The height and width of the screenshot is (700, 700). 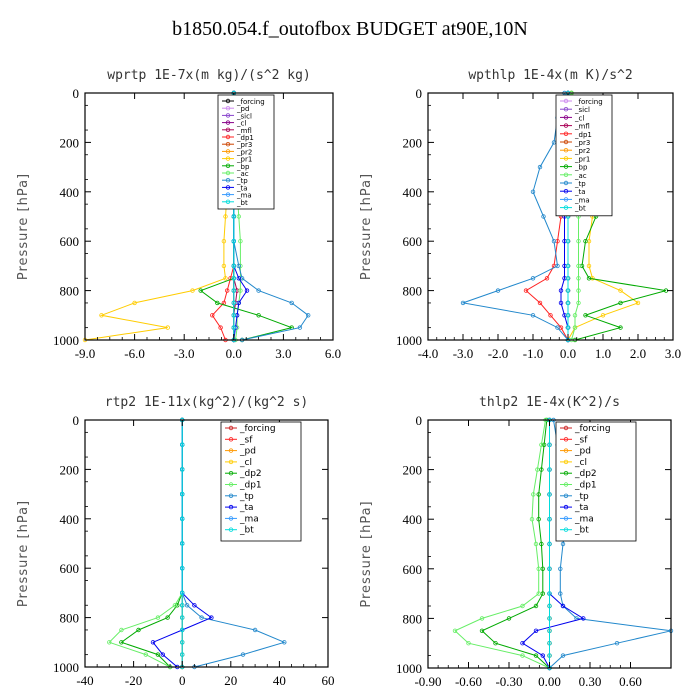 I want to click on legend-entry: _dp1, so click(x=585, y=486).